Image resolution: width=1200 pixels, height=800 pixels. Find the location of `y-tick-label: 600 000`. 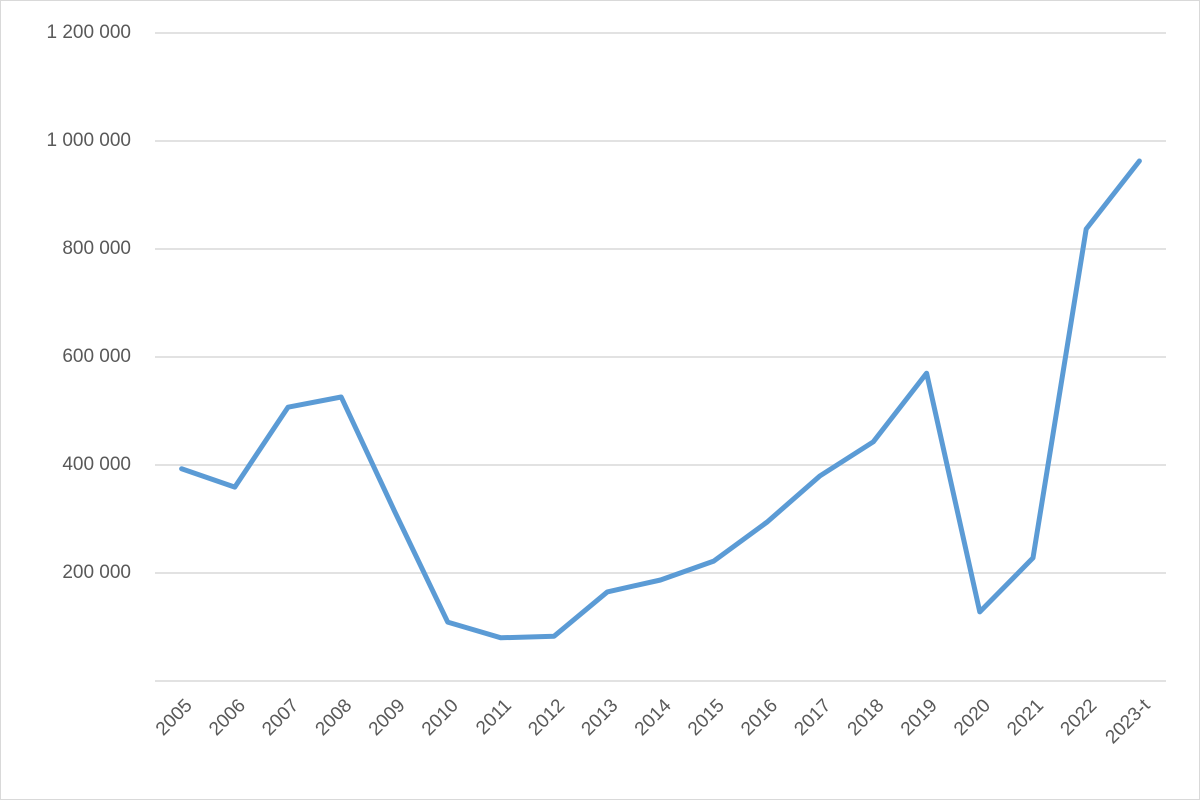

y-tick-label: 600 000 is located at coordinates (96, 356).